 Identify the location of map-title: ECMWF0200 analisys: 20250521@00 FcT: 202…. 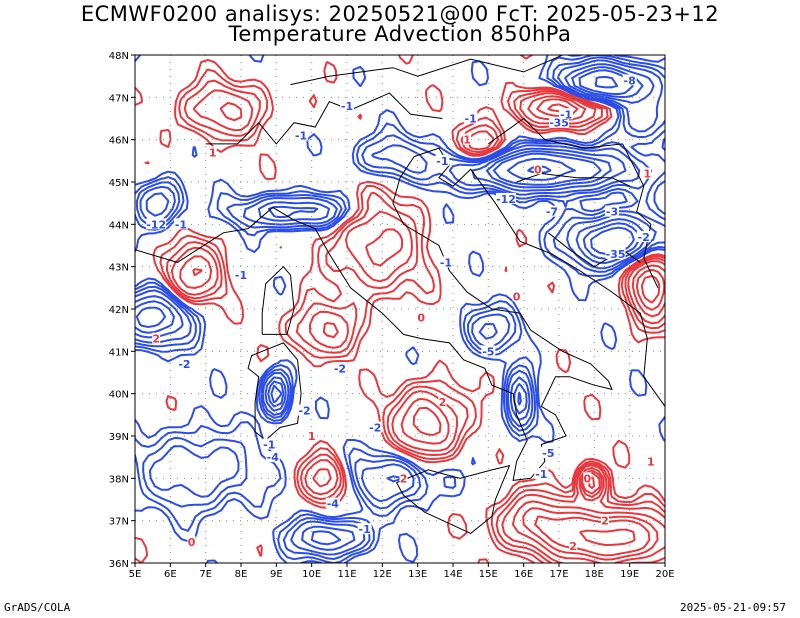
(400, 14).